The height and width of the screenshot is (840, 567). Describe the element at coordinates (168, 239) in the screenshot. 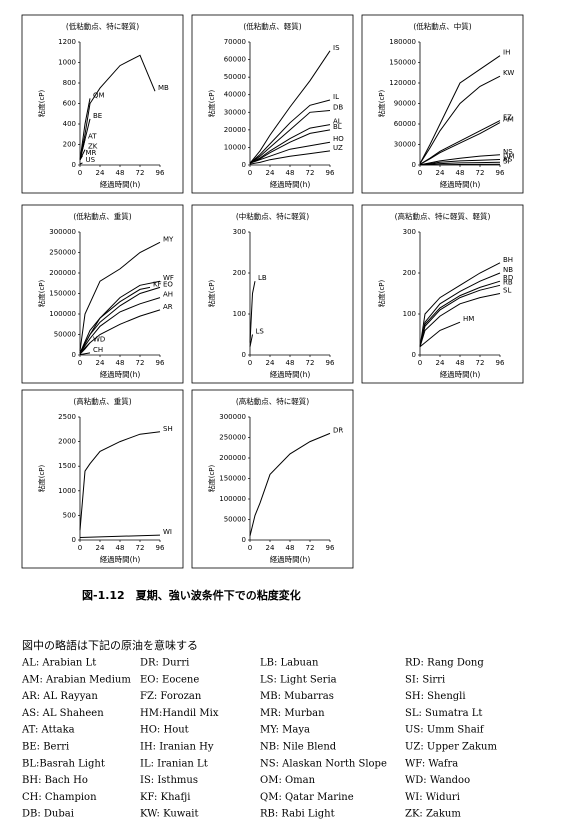

I see `series-label: MY` at that location.